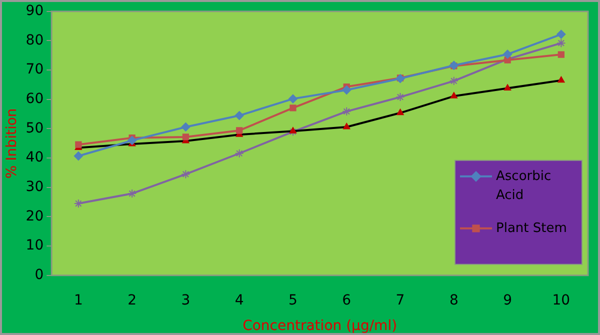 This screenshot has height=335, width=600. I want to click on y-tick-label: 90, so click(35, 11).